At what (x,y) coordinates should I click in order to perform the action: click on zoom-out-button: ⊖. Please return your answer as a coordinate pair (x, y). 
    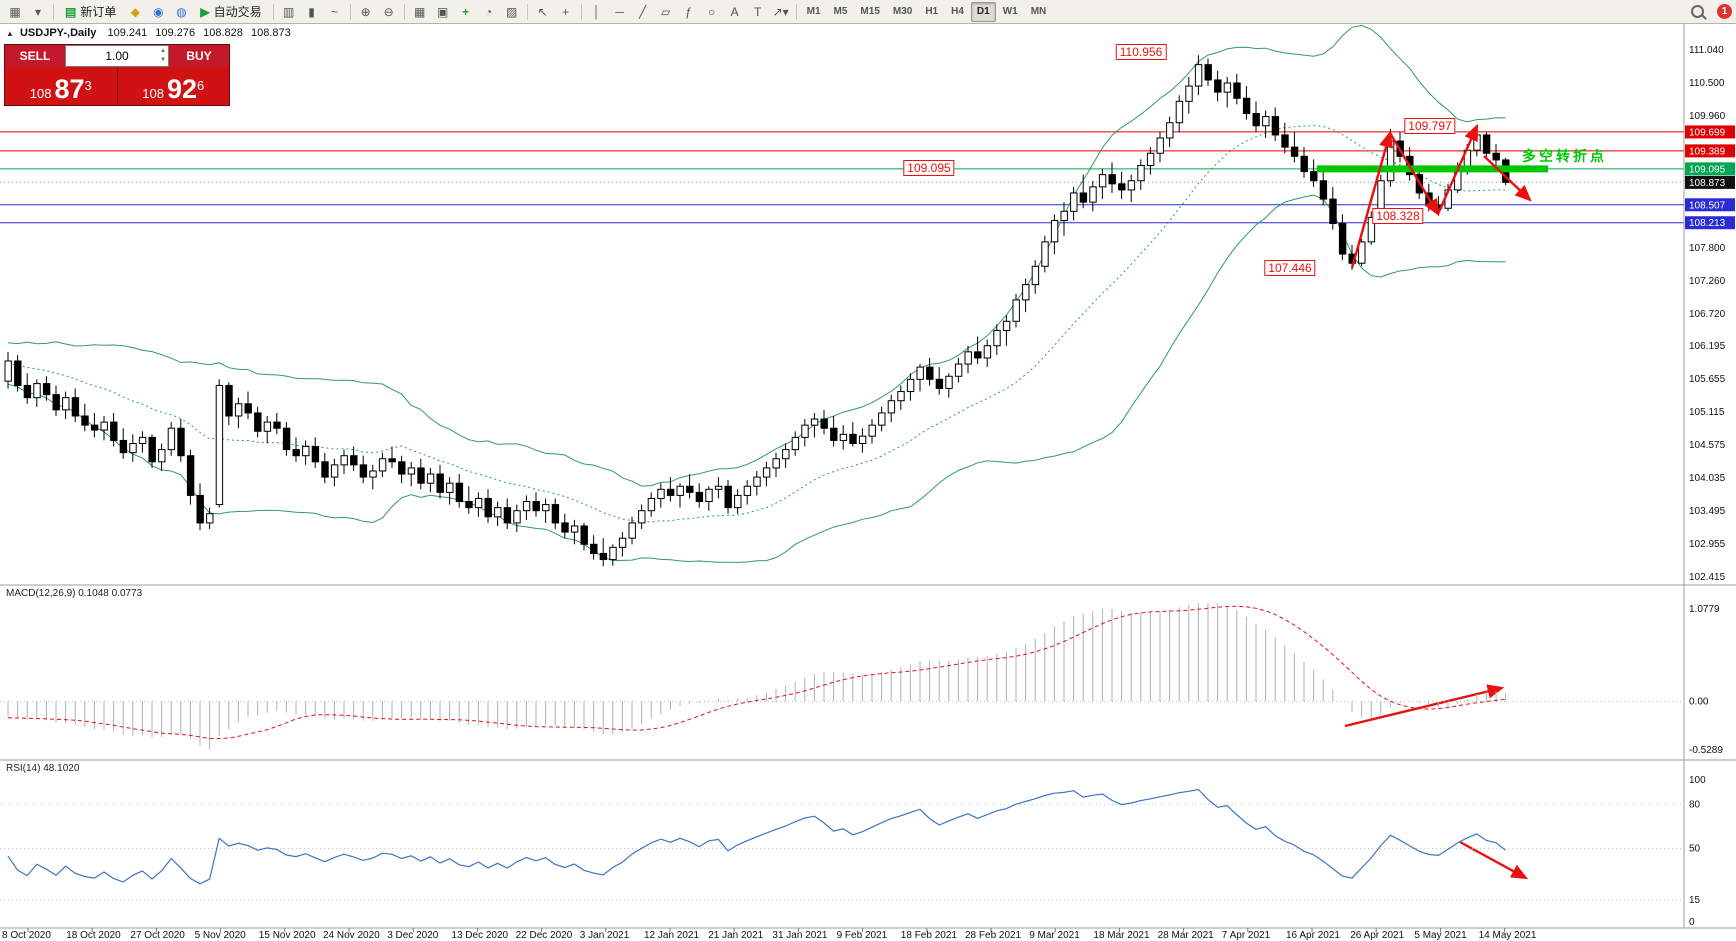
    Looking at the image, I should click on (389, 12).